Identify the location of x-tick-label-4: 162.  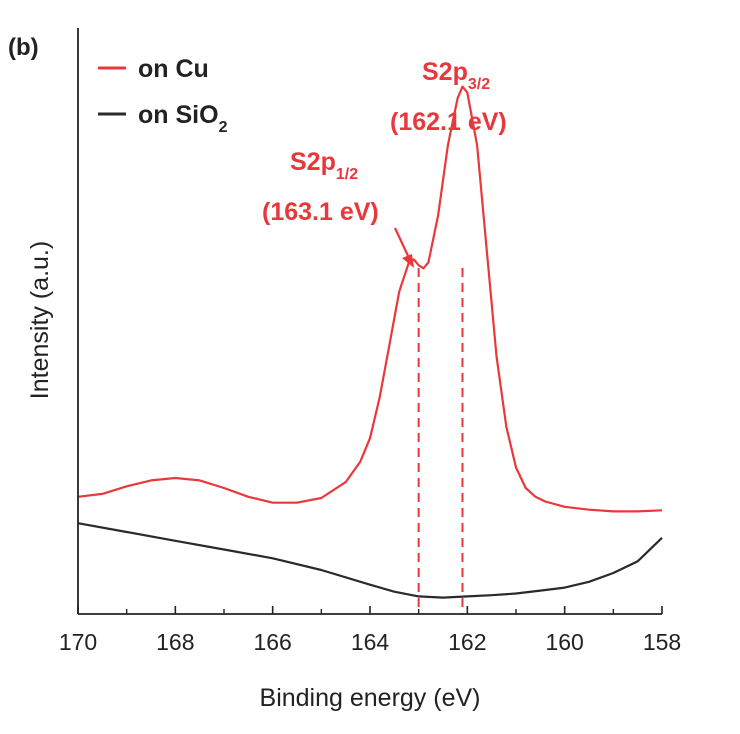
(467, 642).